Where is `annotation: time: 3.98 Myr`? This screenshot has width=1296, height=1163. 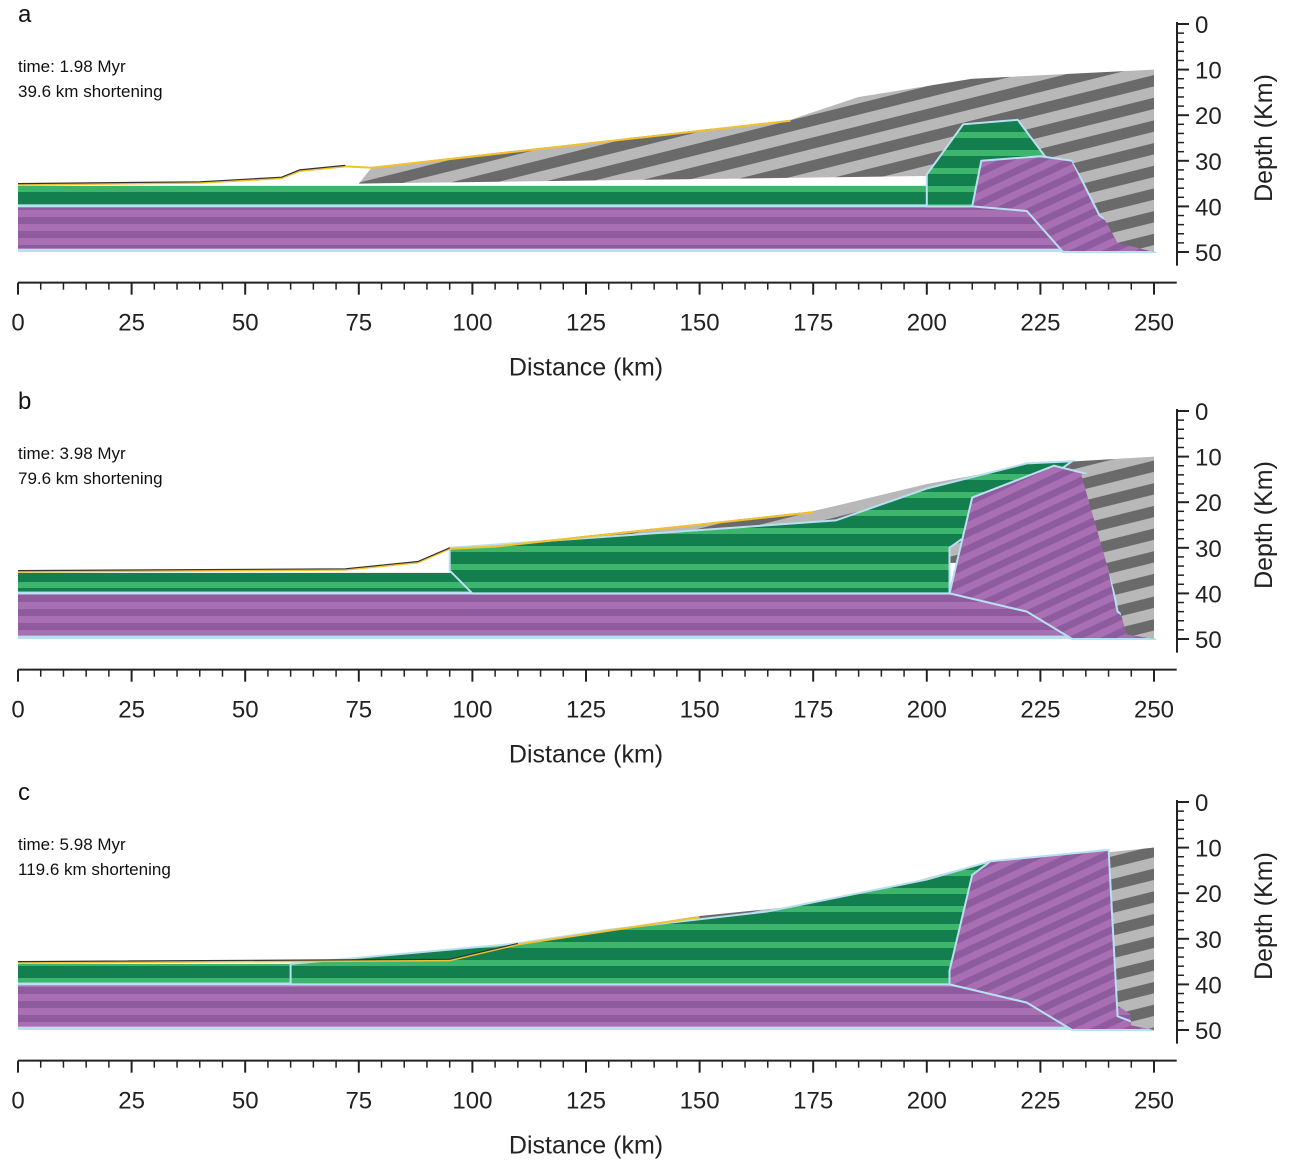
annotation: time: 3.98 Myr is located at coordinates (72, 453).